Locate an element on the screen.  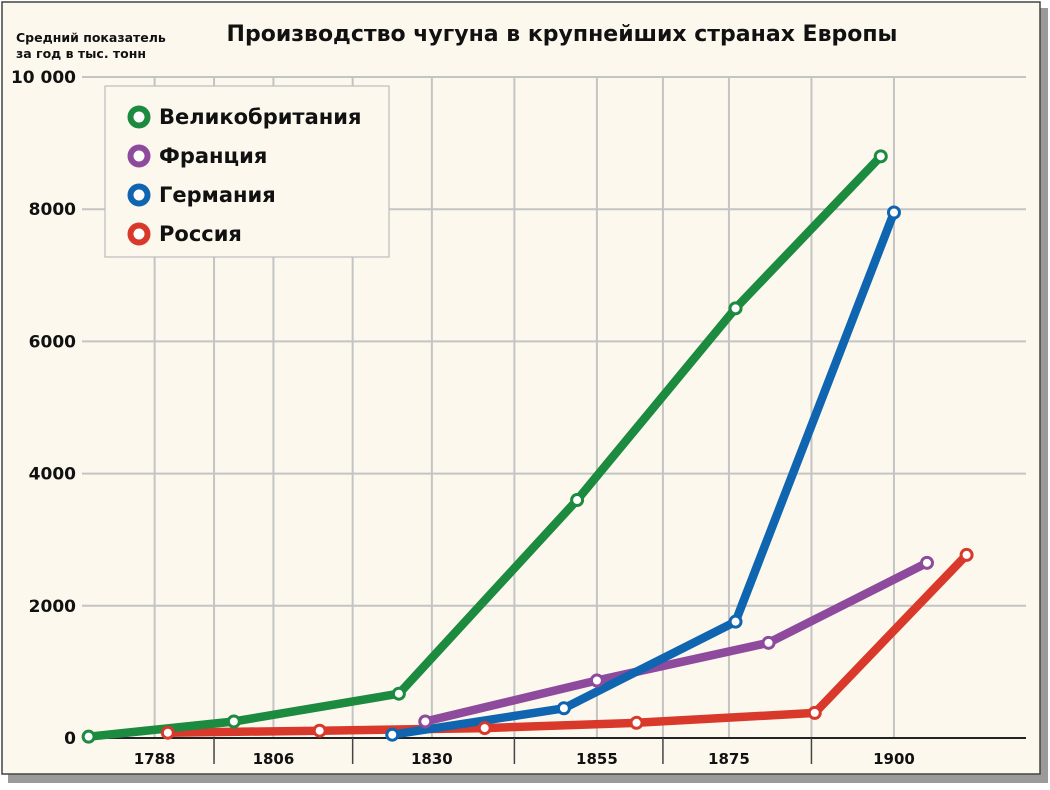
x-tick-label: 1875 is located at coordinates (729, 759).